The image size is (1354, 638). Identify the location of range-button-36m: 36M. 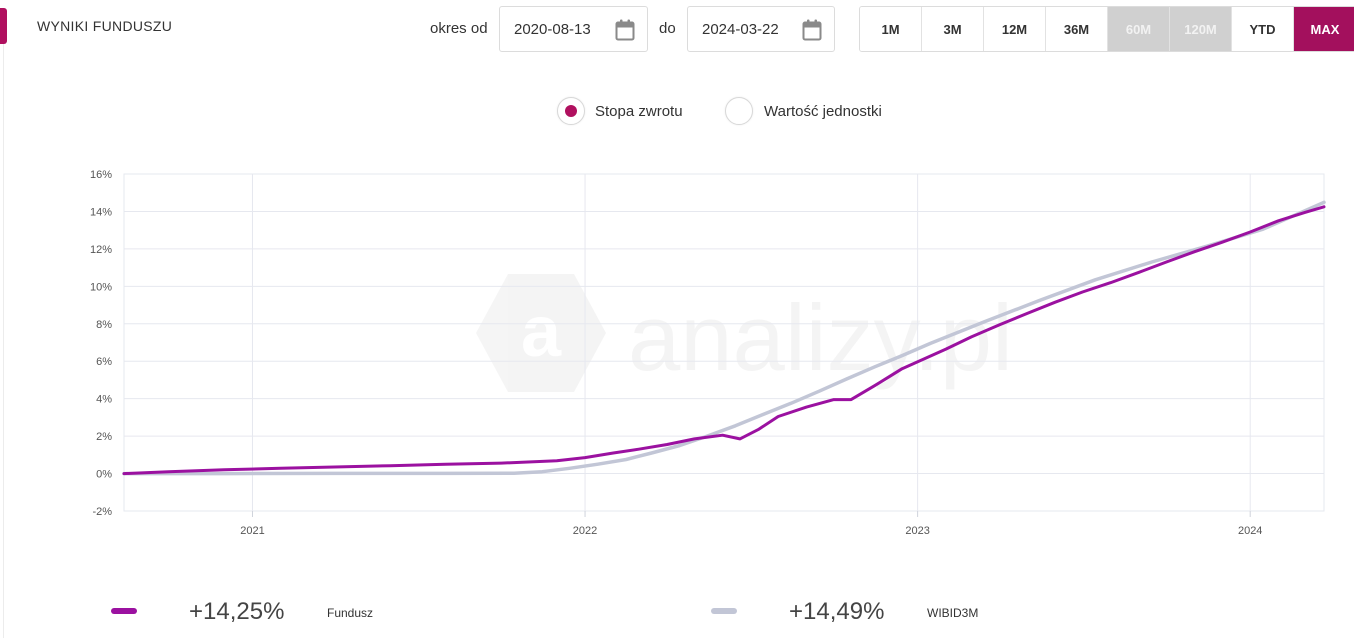
(1077, 29).